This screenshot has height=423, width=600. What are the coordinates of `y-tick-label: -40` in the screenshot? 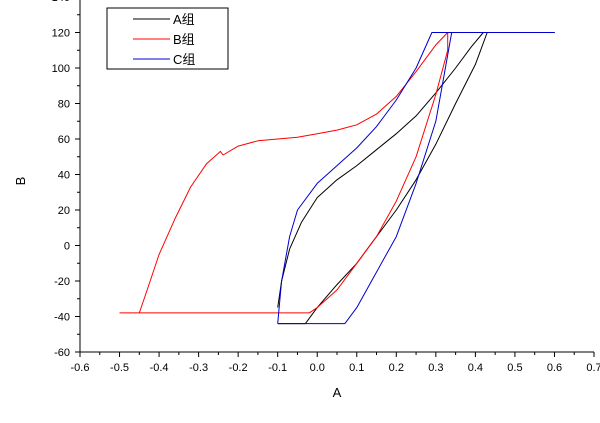 It's located at (62, 318).